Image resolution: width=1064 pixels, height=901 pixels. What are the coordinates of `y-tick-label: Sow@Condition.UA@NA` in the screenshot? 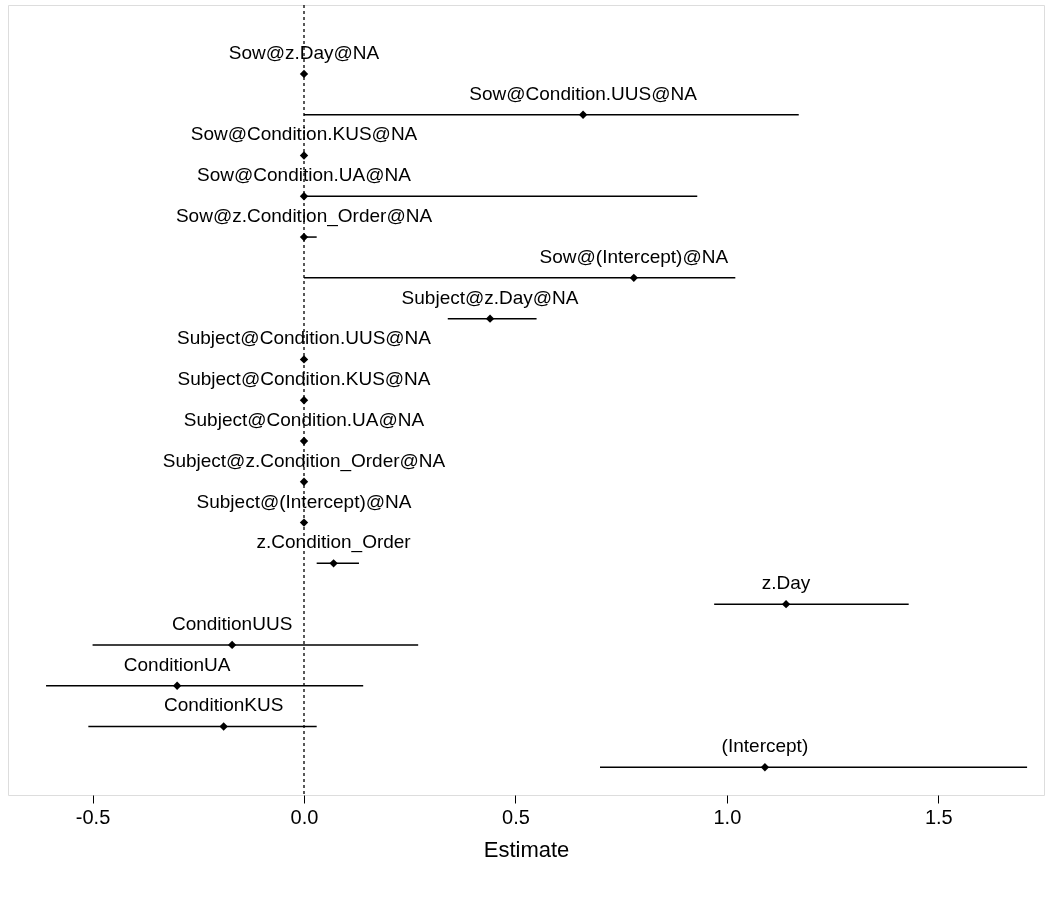 It's located at (304, 175).